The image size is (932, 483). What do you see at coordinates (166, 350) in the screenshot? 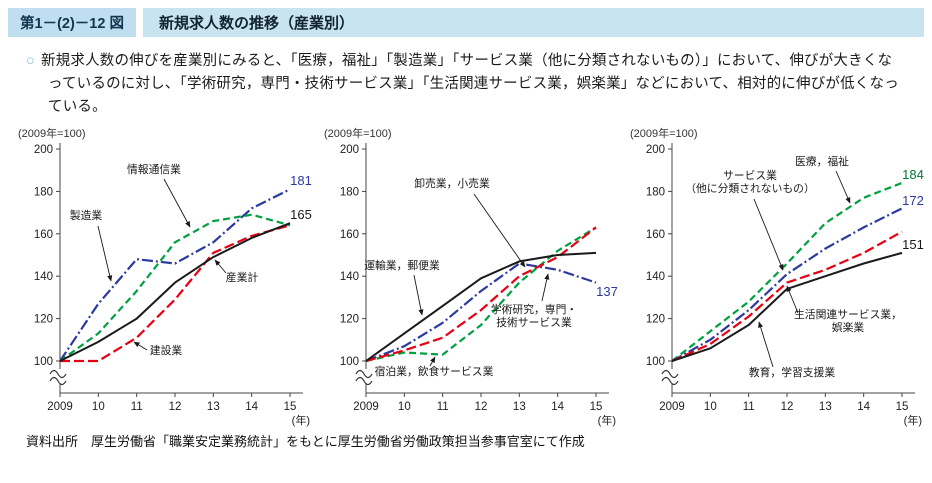
I see `series-label: 建設業` at bounding box center [166, 350].